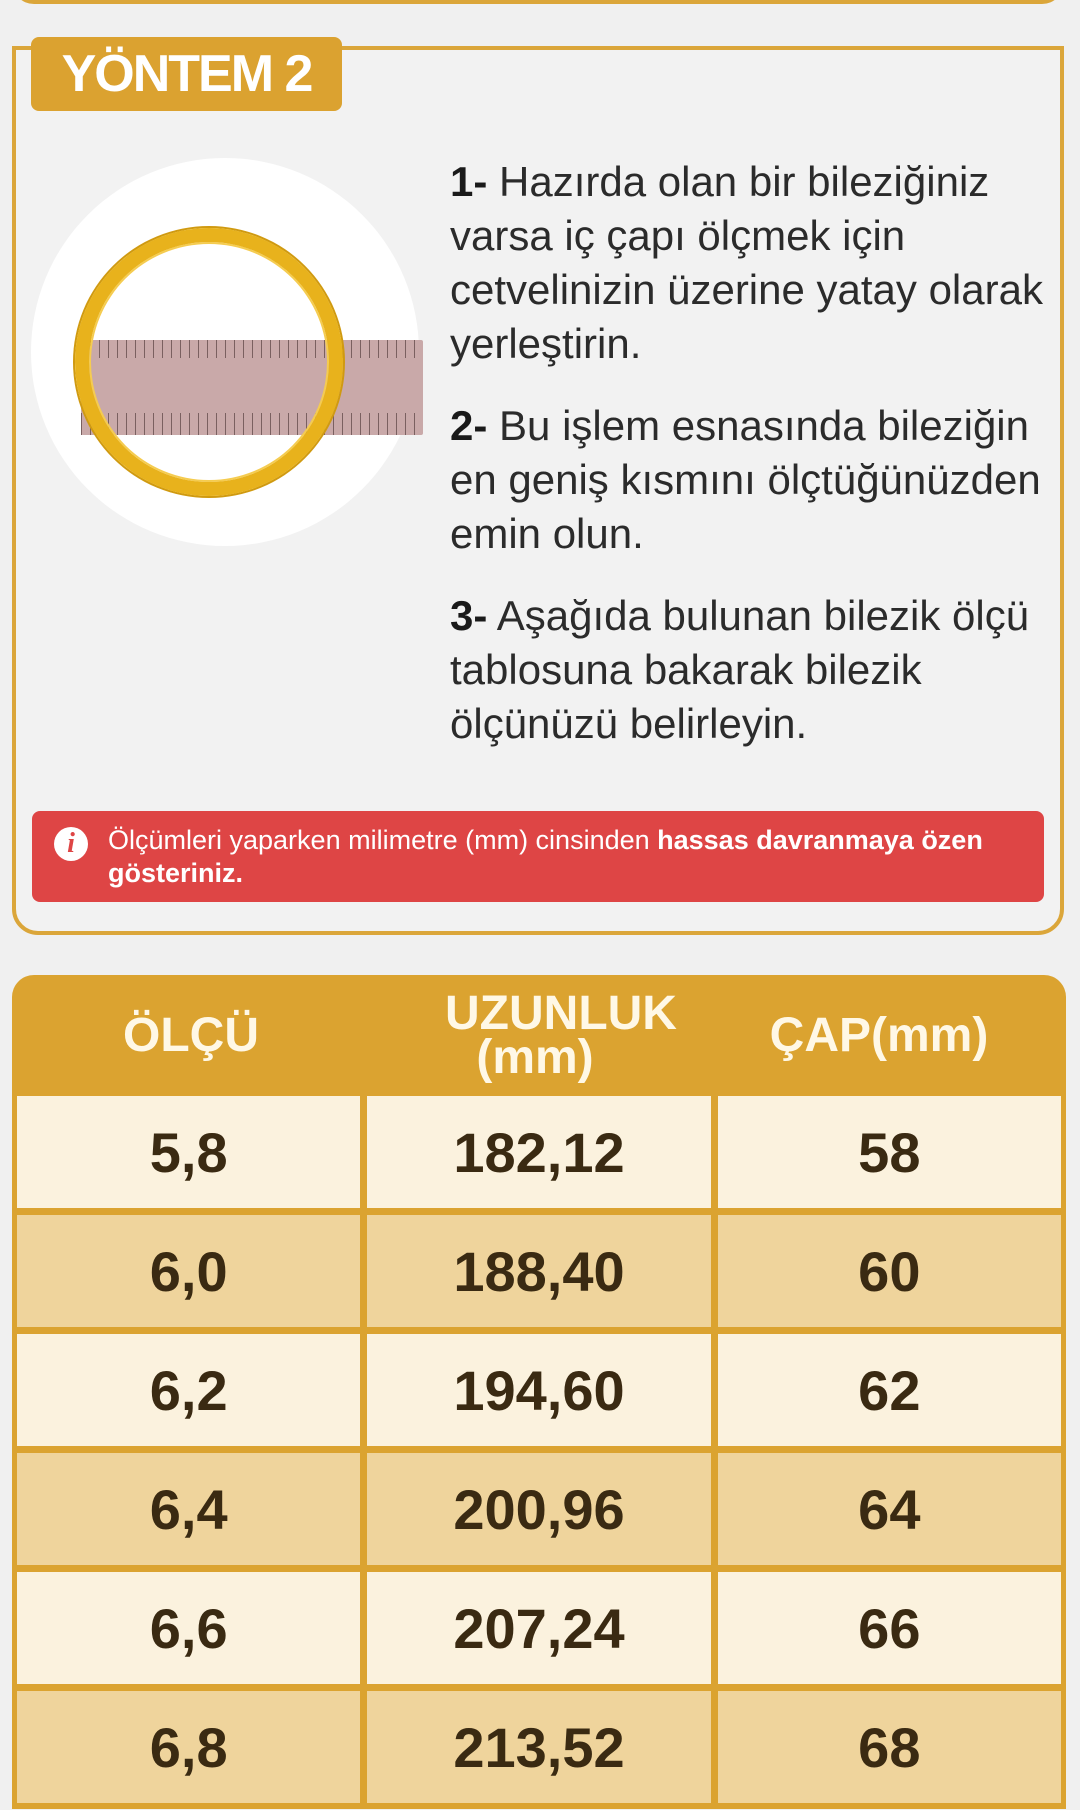 The image size is (1080, 1810). I want to click on bangle-ruler-photo, so click(227, 352).